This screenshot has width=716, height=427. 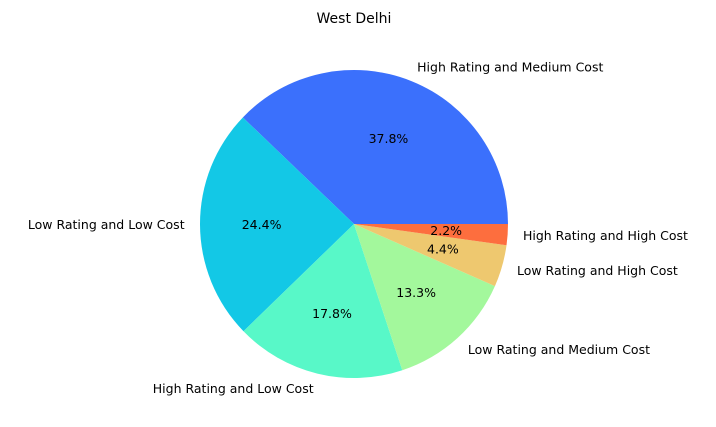 What do you see at coordinates (416, 292) in the screenshot?
I see `percent-label-low-rating-and-medium-cost: 13.3%` at bounding box center [416, 292].